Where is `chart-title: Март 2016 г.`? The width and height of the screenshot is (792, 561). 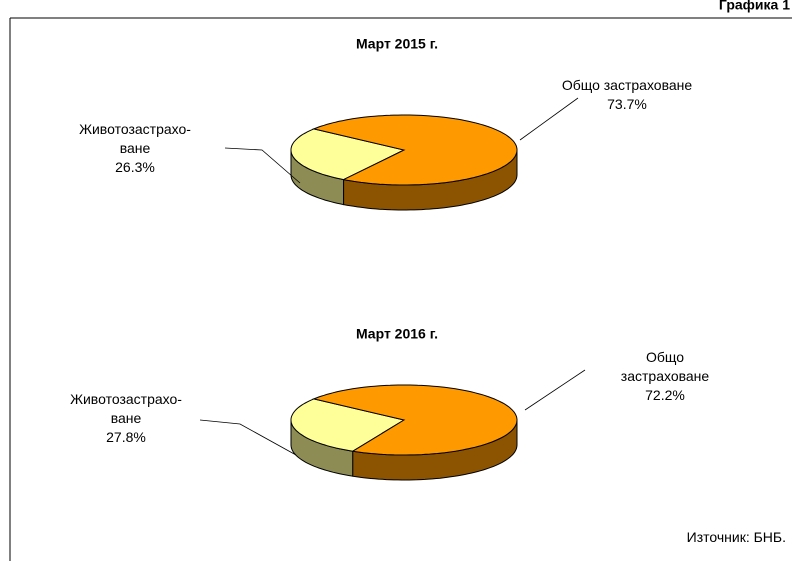 chart-title: Март 2016 г. is located at coordinates (397, 334).